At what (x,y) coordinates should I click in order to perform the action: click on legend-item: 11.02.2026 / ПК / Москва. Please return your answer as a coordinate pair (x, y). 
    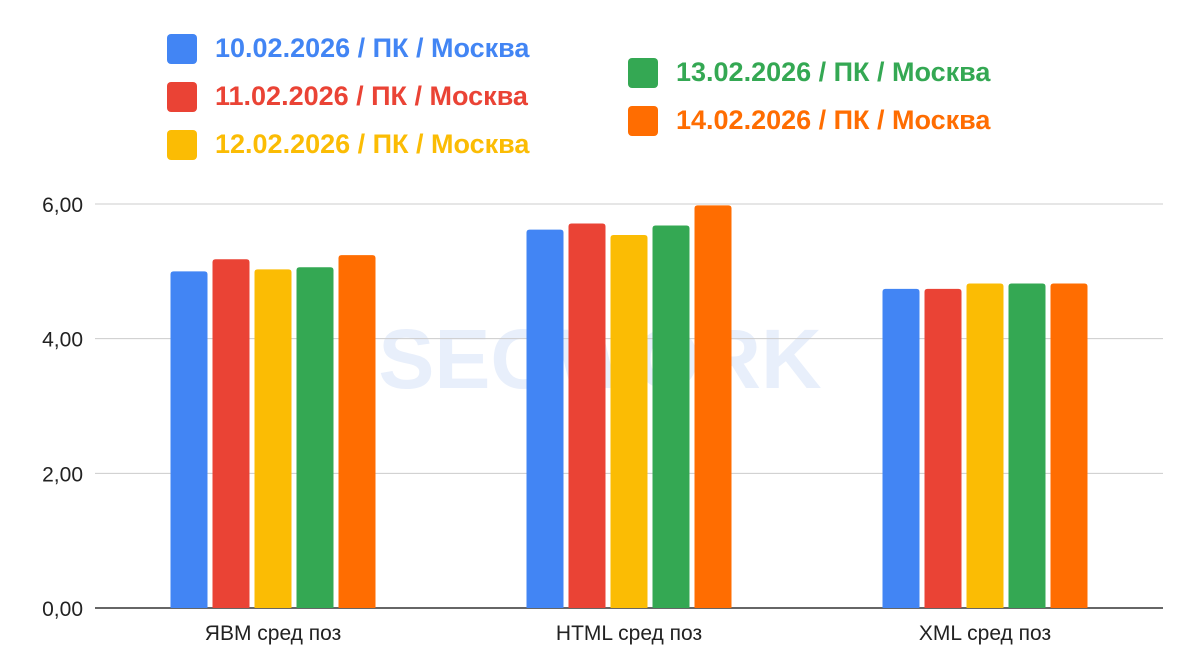
    Looking at the image, I should click on (347, 96).